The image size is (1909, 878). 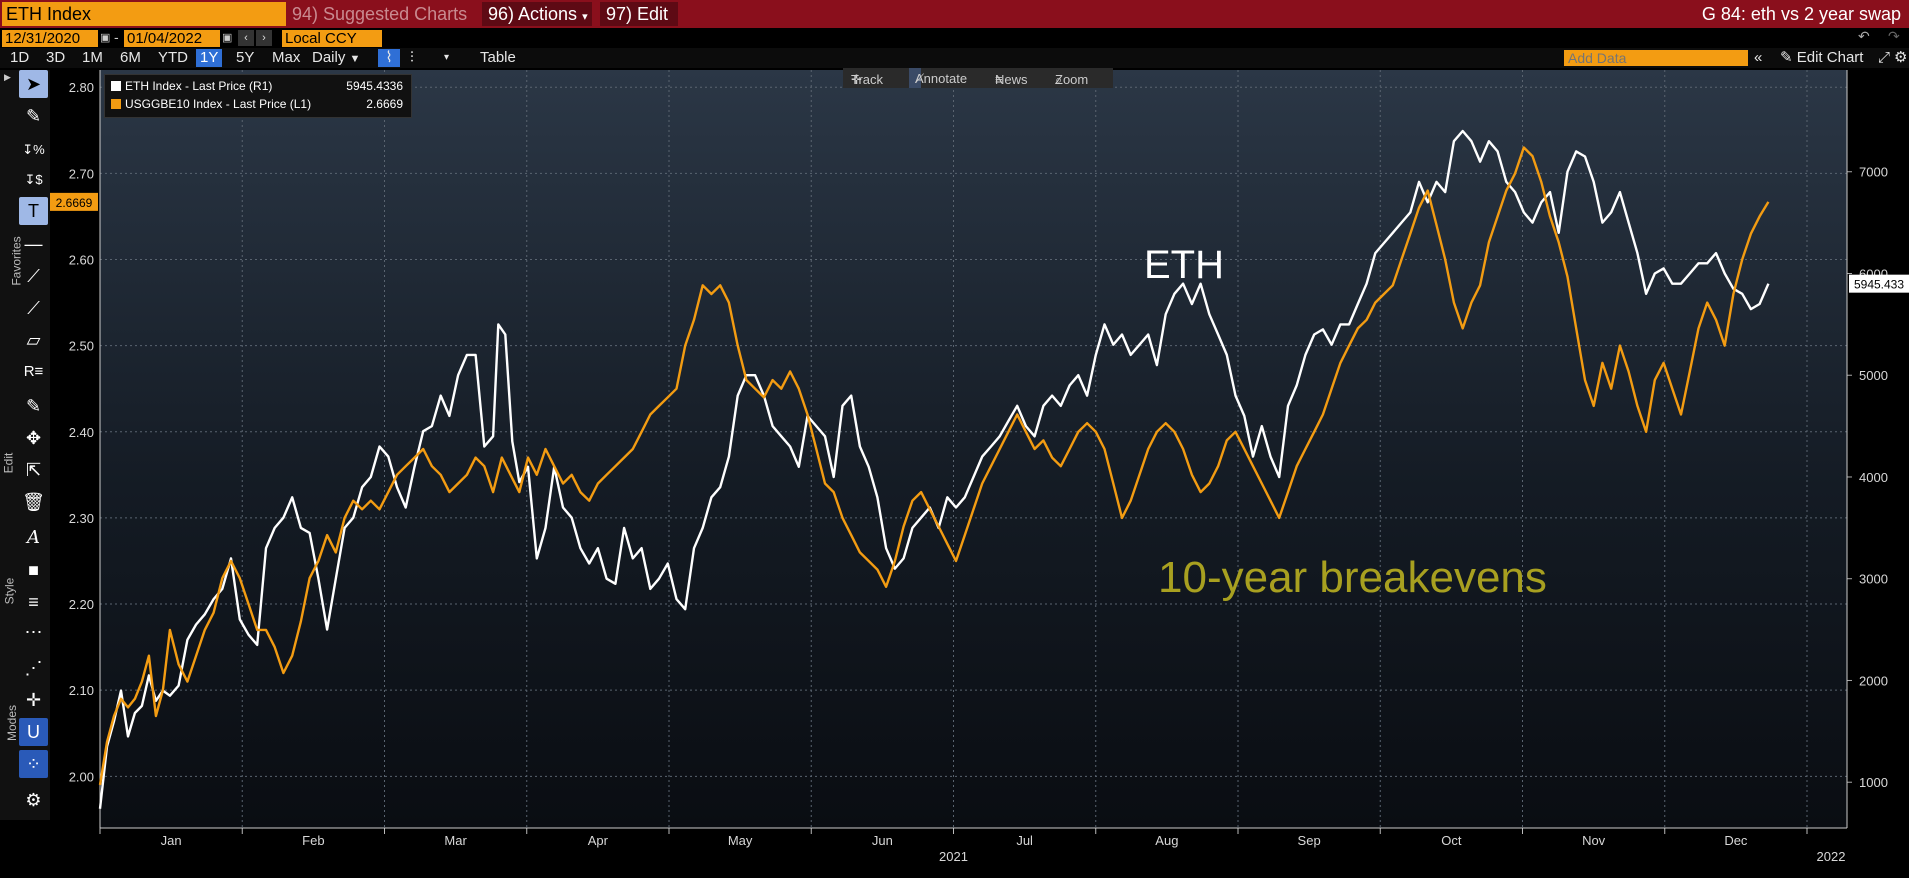 What do you see at coordinates (33, 537) in the screenshot?
I see `font-style-icon: A` at bounding box center [33, 537].